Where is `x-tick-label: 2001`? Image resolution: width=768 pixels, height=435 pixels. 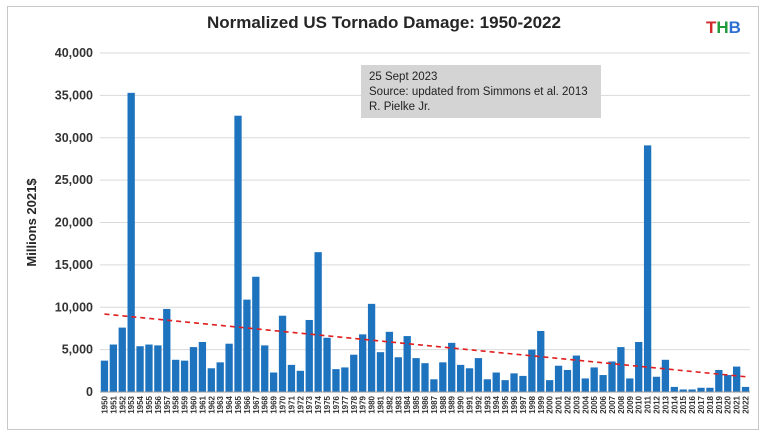
x-tick-label: 2001 is located at coordinates (559, 404).